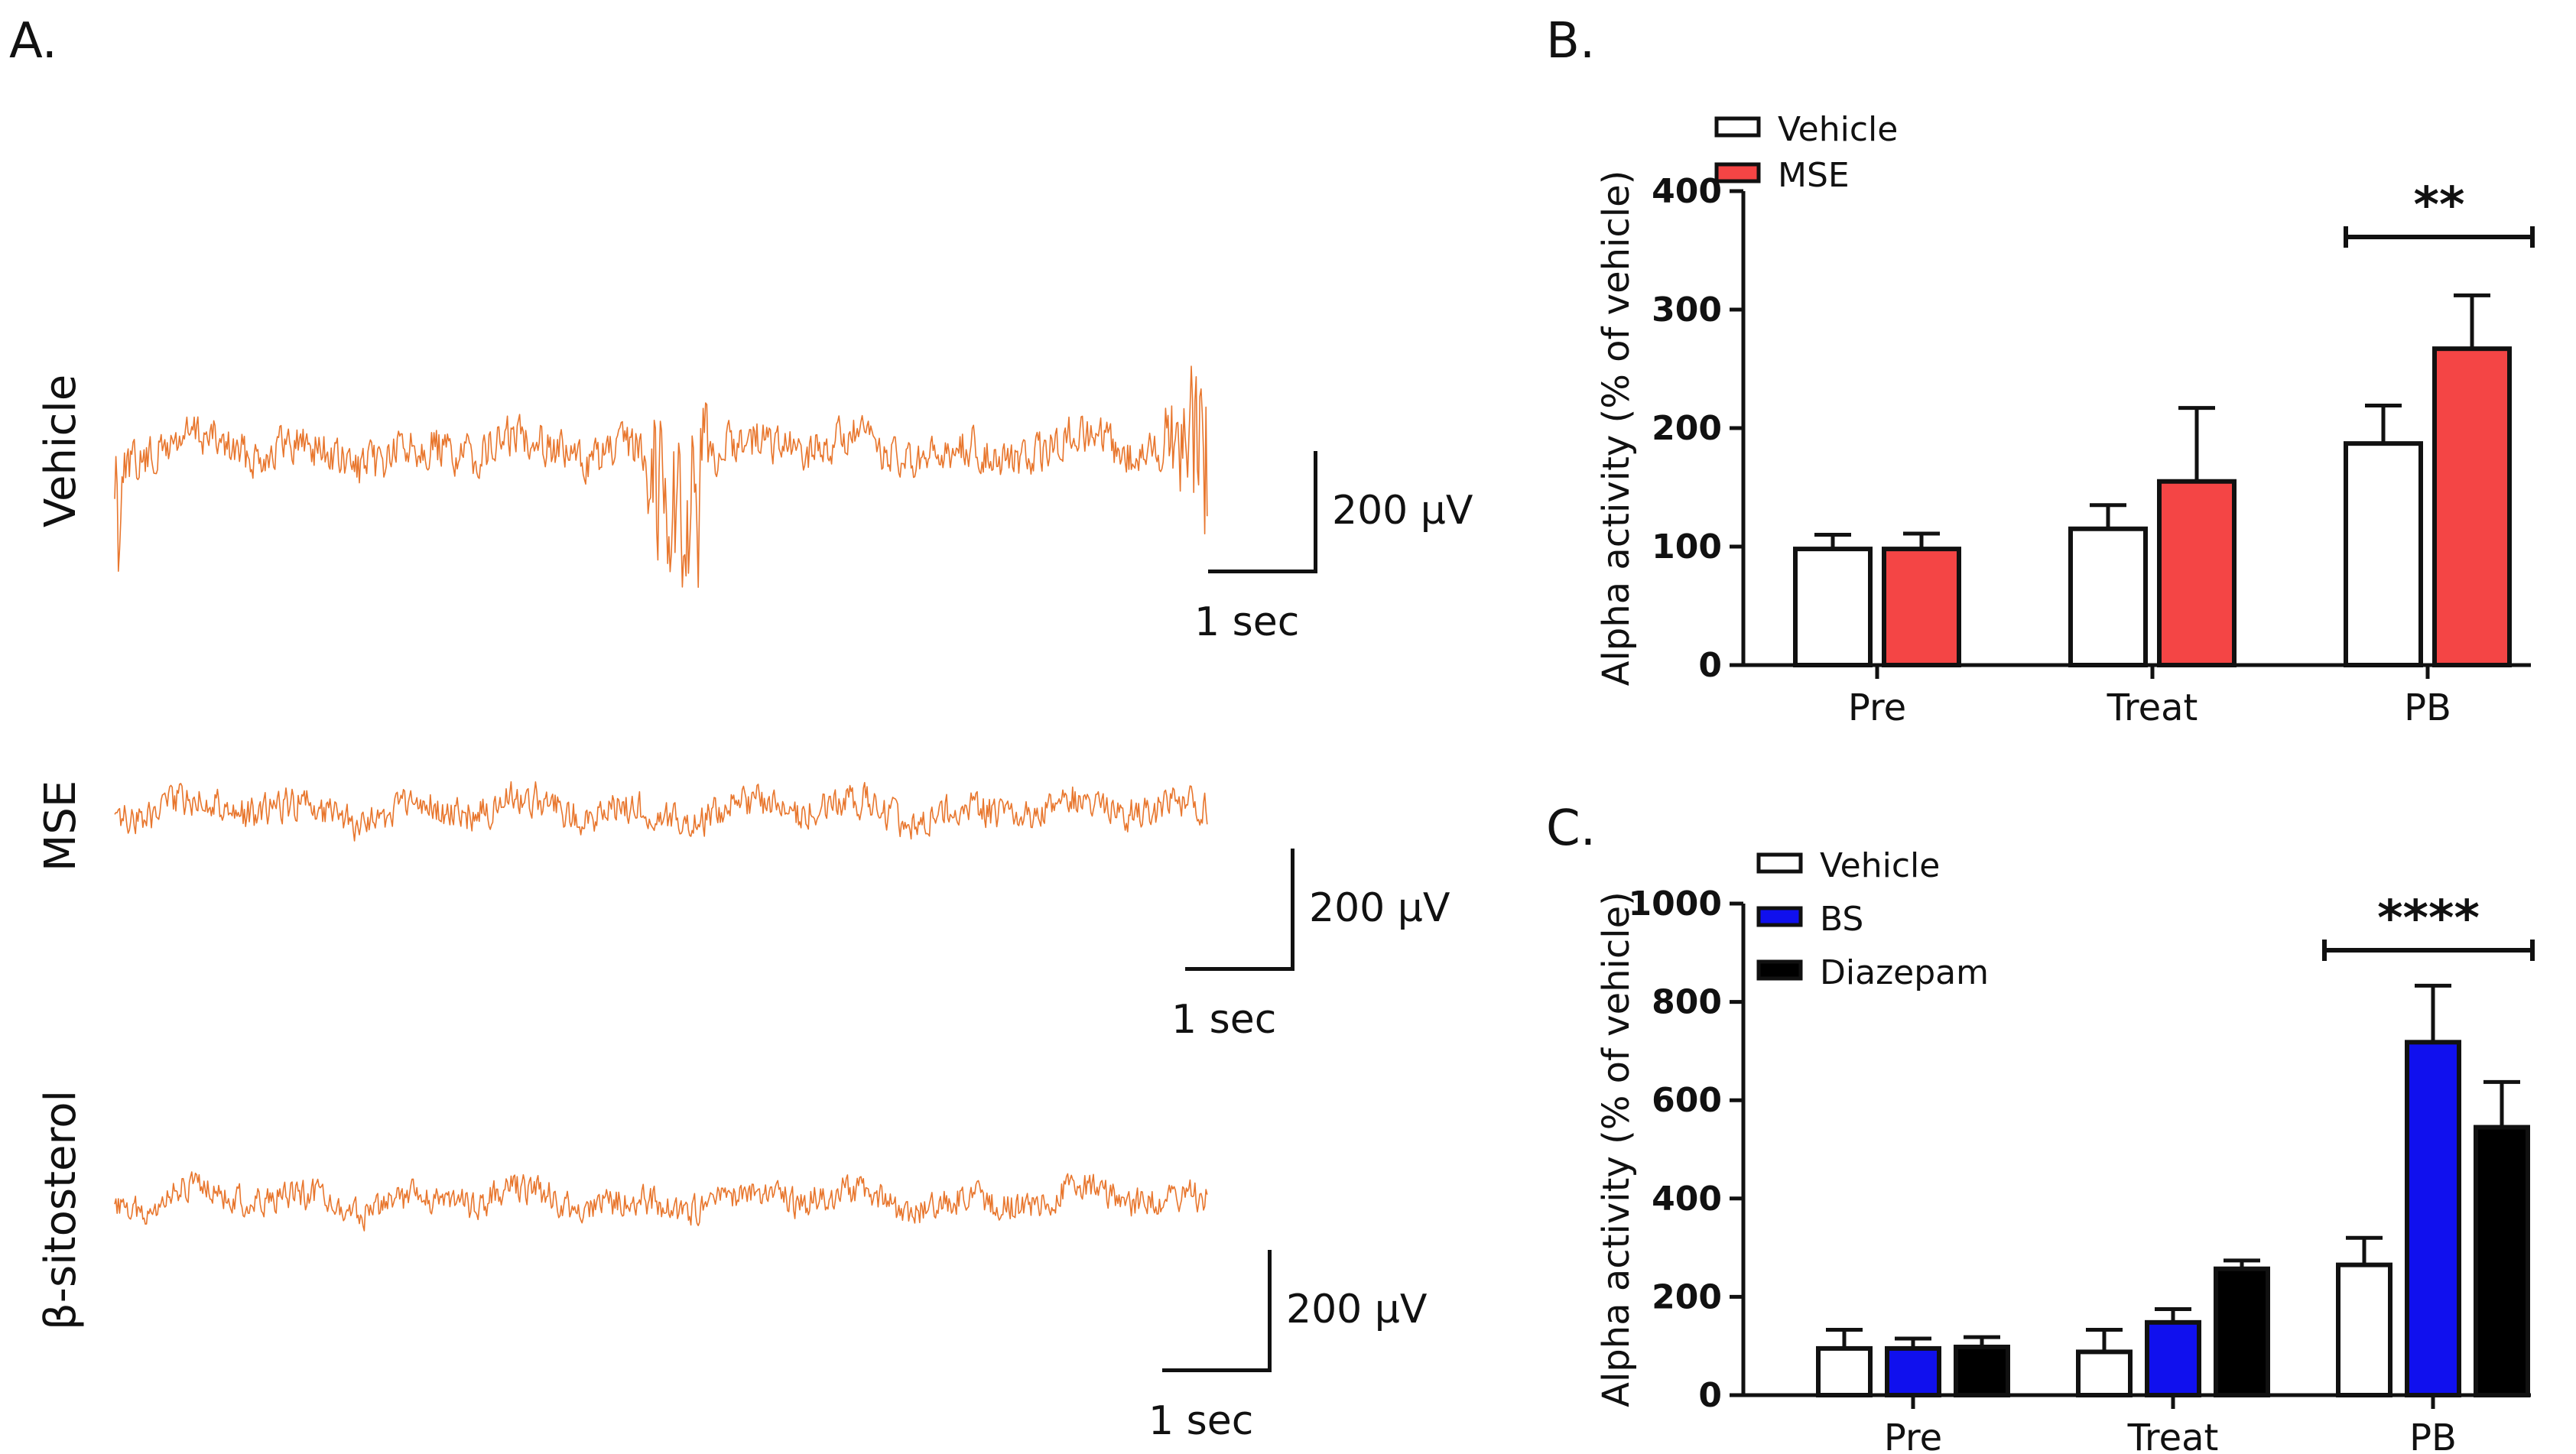 The width and height of the screenshot is (2576, 1454). I want to click on legend-swatch-mse, so click(1738, 173).